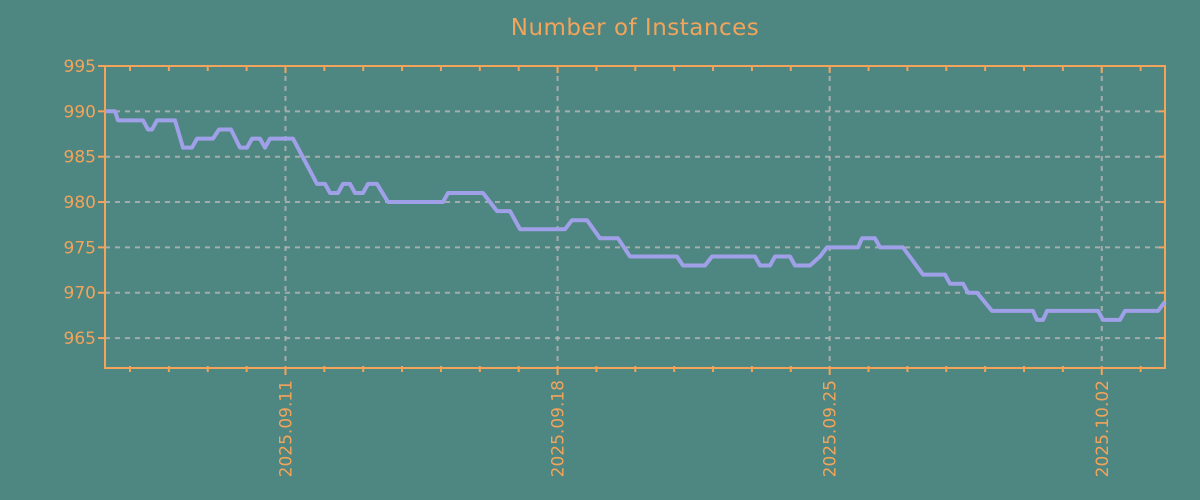  What do you see at coordinates (1103, 428) in the screenshot?
I see `x-tick-label: 2025.10.02` at bounding box center [1103, 428].